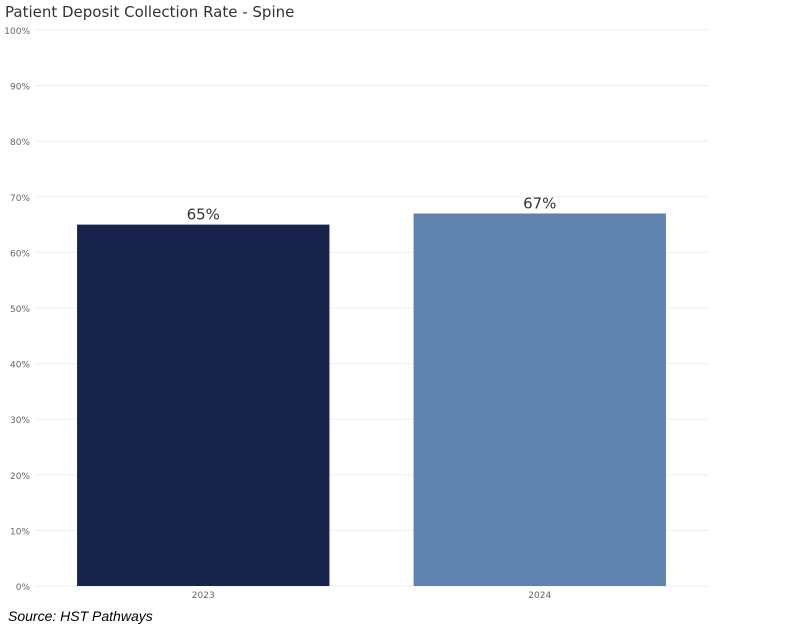 The width and height of the screenshot is (800, 632). I want to click on y-tick-label: 20%, so click(20, 477).